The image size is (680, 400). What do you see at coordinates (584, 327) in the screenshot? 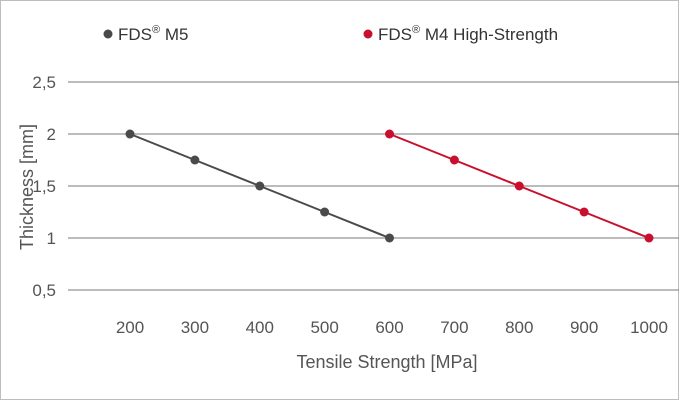
I see `x-tick-label: 900` at bounding box center [584, 327].